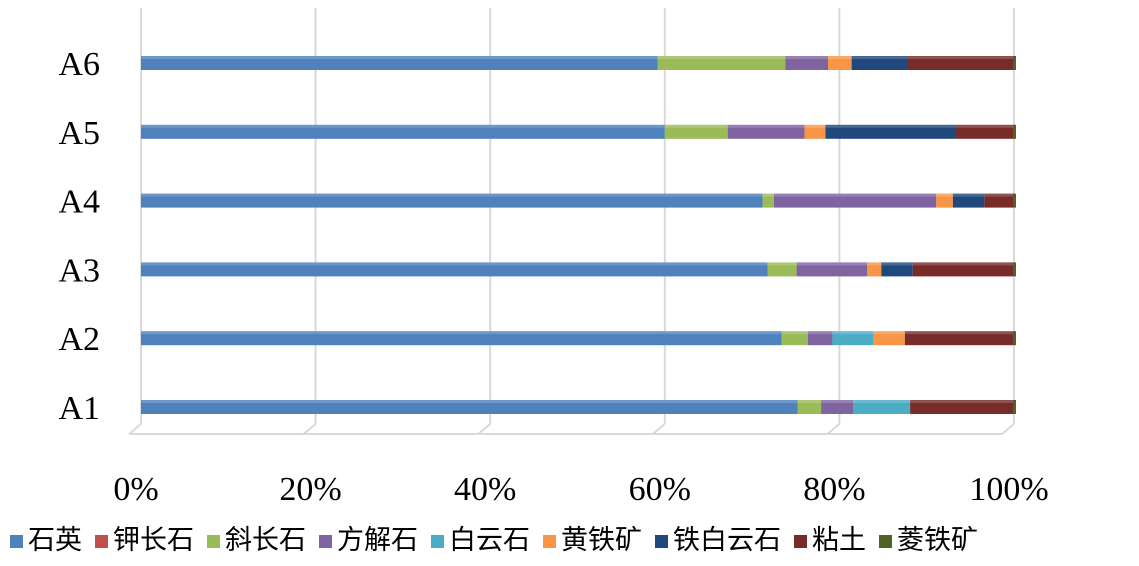  Describe the element at coordinates (601, 540) in the screenshot. I see `legend-label: 黄铁矿` at that location.